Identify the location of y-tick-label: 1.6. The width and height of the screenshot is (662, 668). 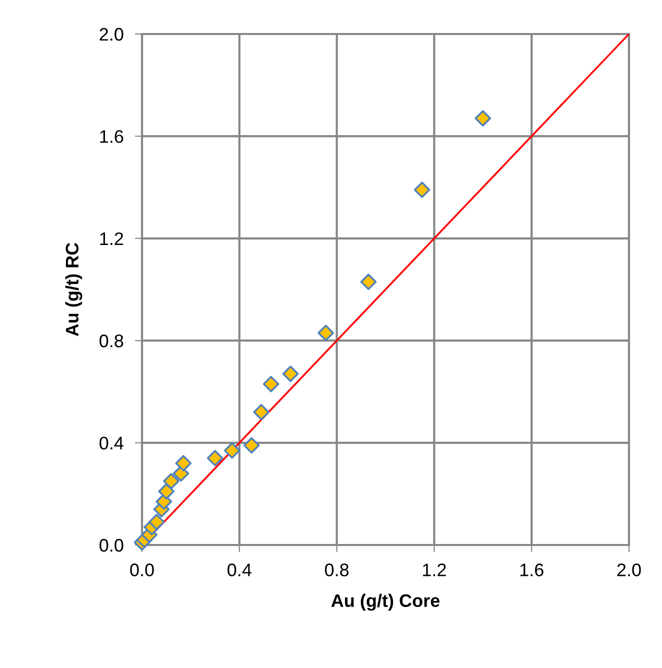
(112, 136).